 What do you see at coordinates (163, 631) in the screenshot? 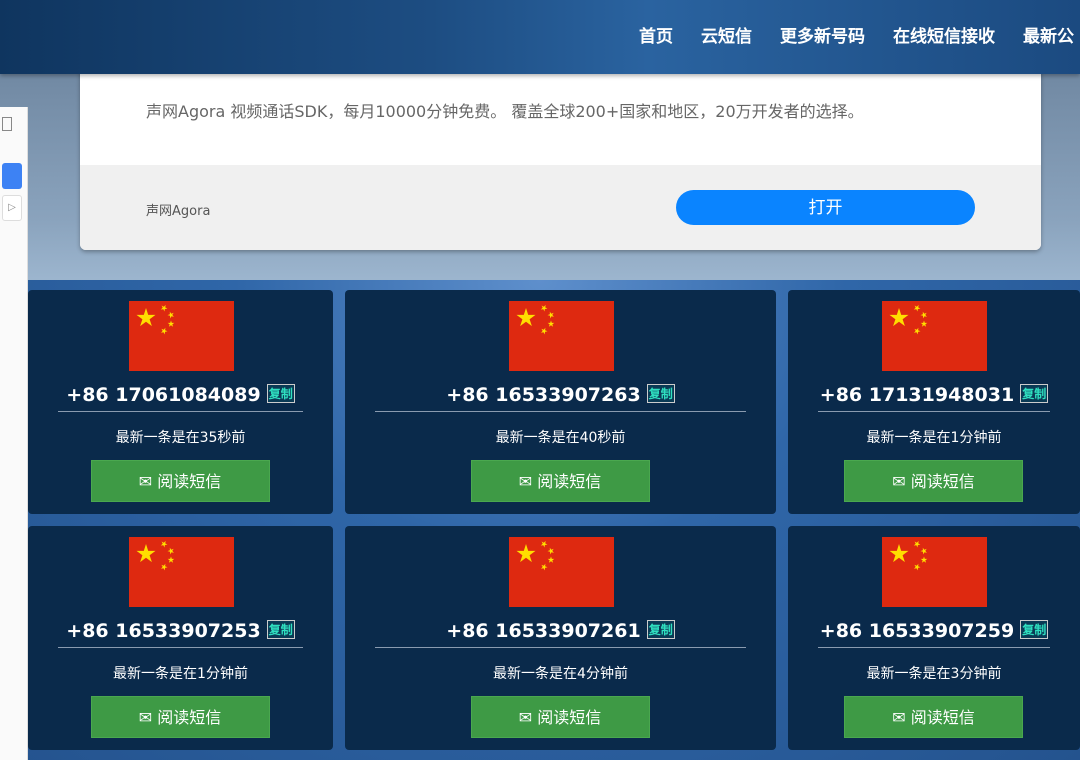
I see `phone-number-text: +86 16533907253` at bounding box center [163, 631].